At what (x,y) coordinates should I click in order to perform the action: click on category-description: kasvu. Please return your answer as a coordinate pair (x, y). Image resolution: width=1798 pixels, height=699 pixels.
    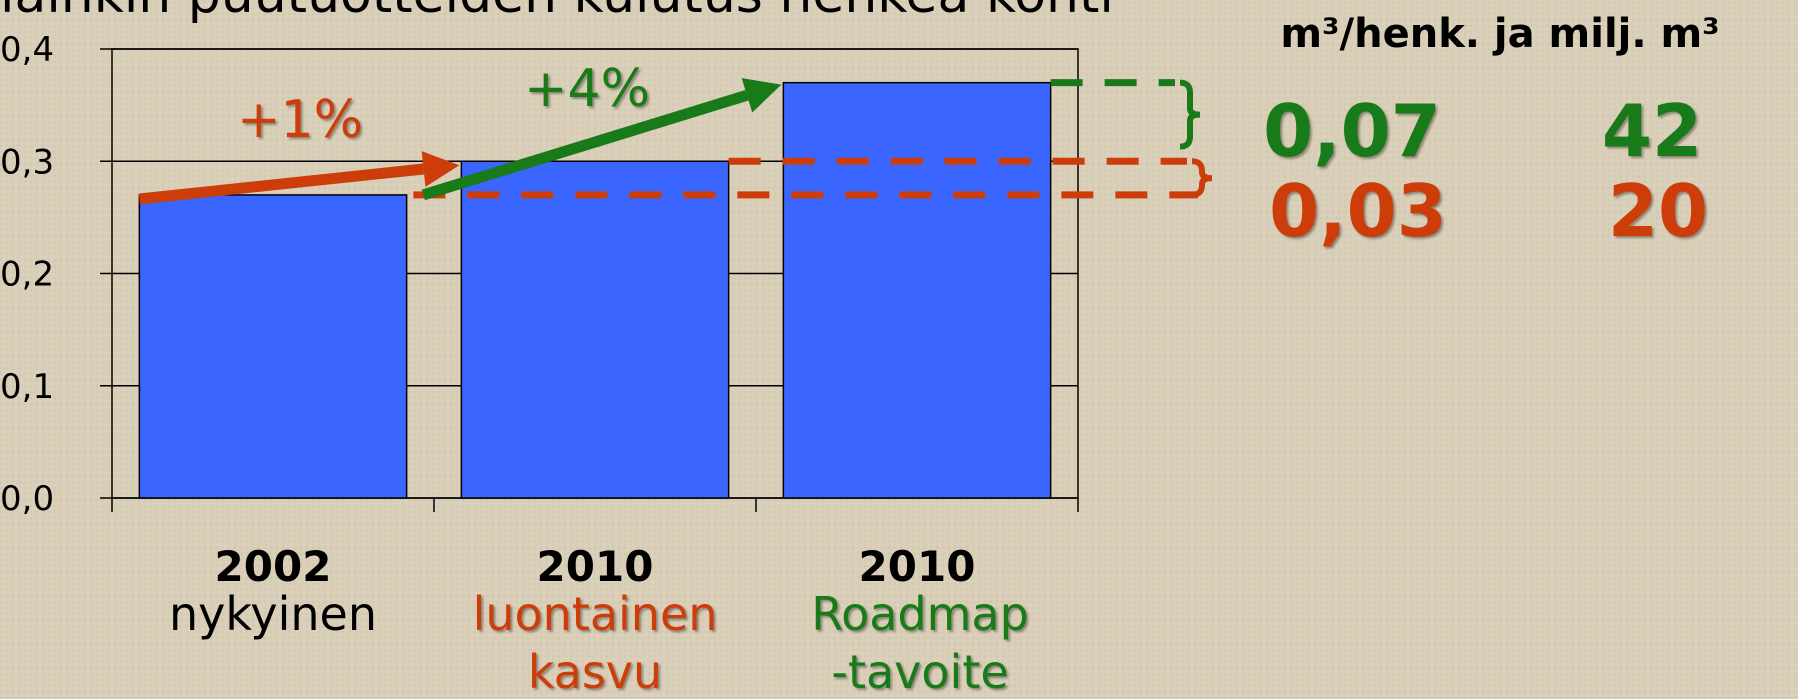
    Looking at the image, I should click on (595, 672).